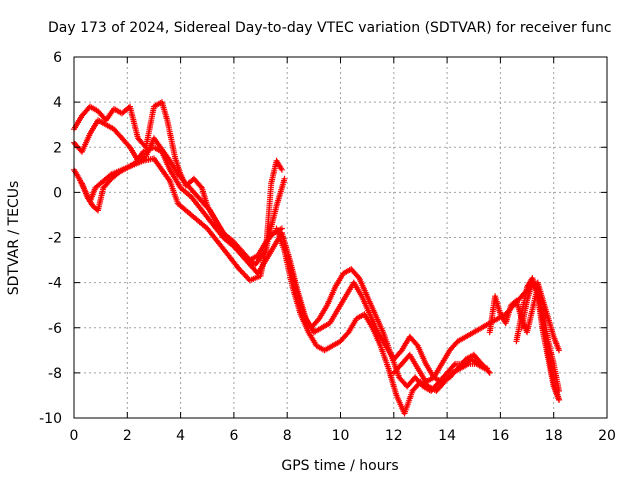 The width and height of the screenshot is (640, 480). Describe the element at coordinates (55, 284) in the screenshot. I see `y-tick-label: -4` at that location.